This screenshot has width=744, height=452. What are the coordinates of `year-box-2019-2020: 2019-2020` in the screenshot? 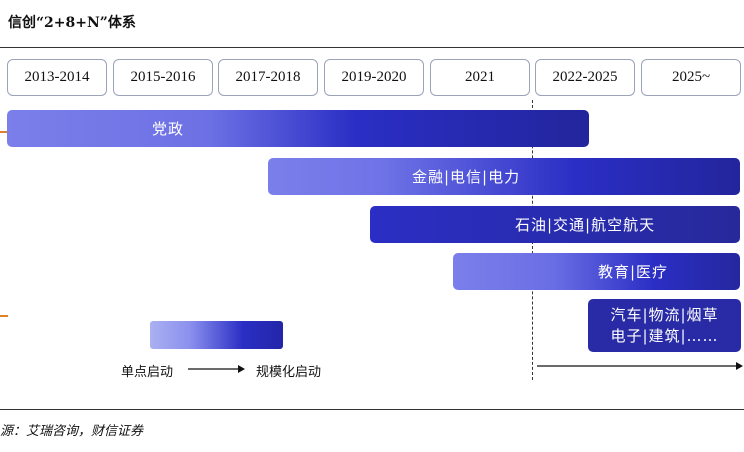 It's located at (374, 77).